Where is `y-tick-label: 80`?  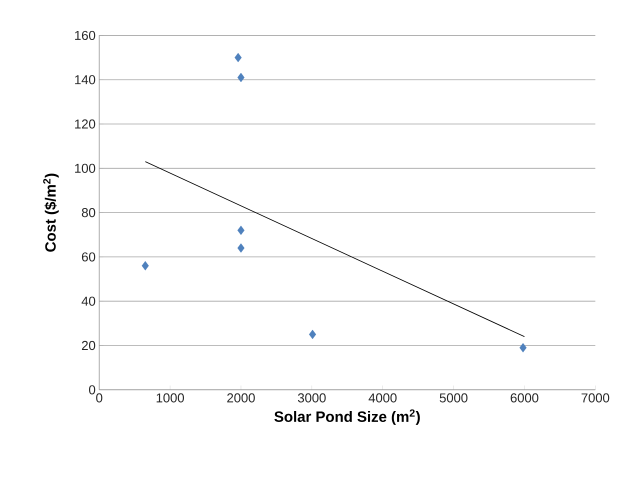 y-tick-label: 80 is located at coordinates (89, 213).